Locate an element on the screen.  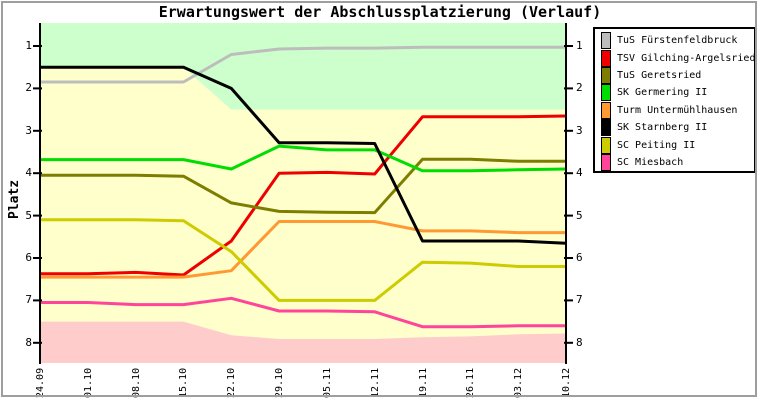
y-axis-tick-label-left: 6 is located at coordinates (28, 257).